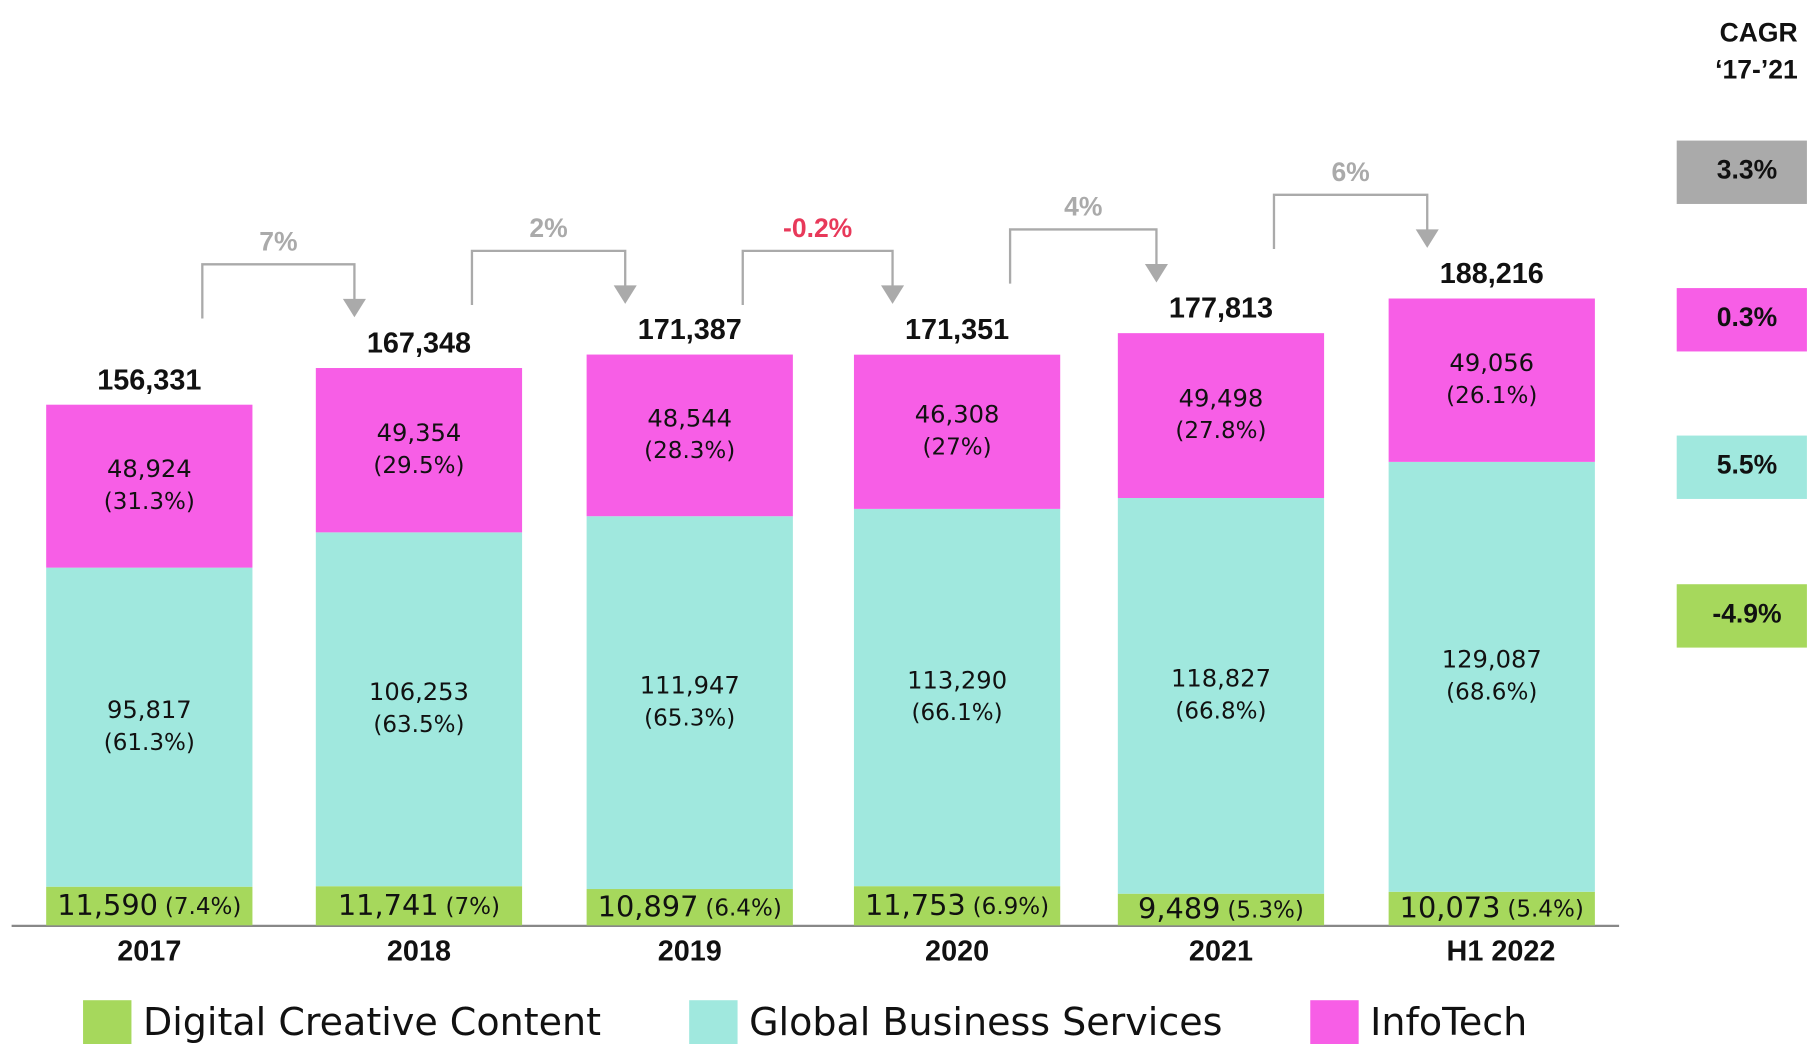 The image size is (1807, 1044). What do you see at coordinates (1011, 906) in the screenshot?
I see `segment-share: (6.9%)` at bounding box center [1011, 906].